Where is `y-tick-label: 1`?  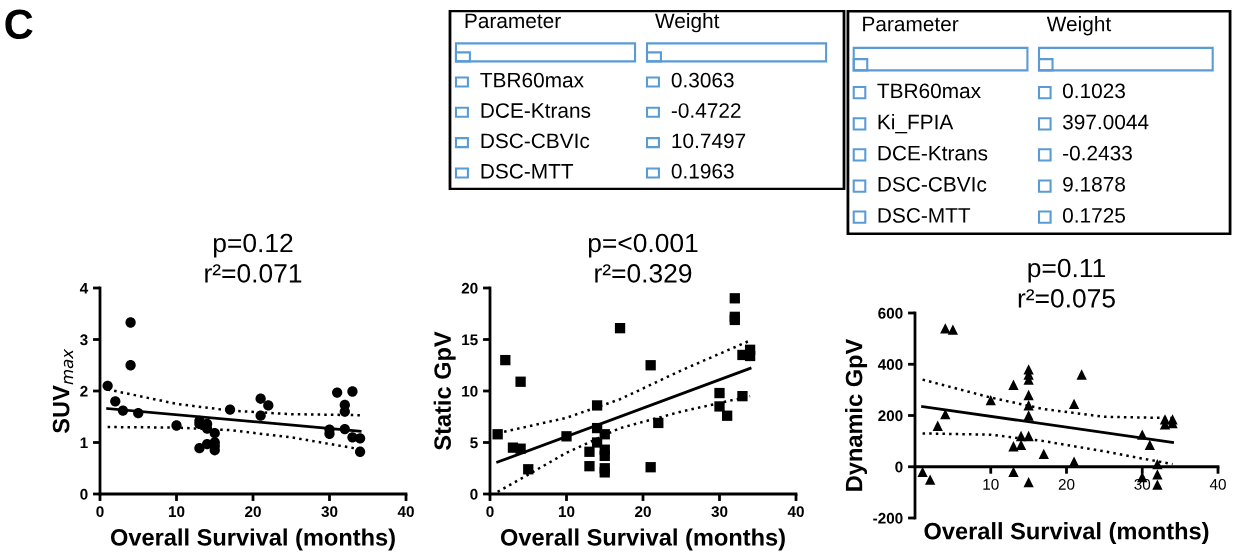 y-tick-label: 1 is located at coordinates (84, 443).